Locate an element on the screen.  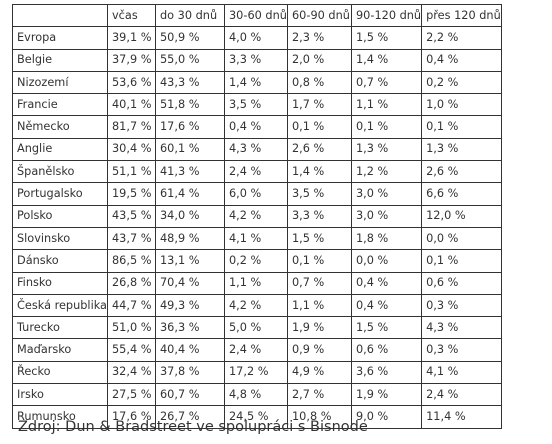
value-cell: 40,1 % is located at coordinates (131, 105).